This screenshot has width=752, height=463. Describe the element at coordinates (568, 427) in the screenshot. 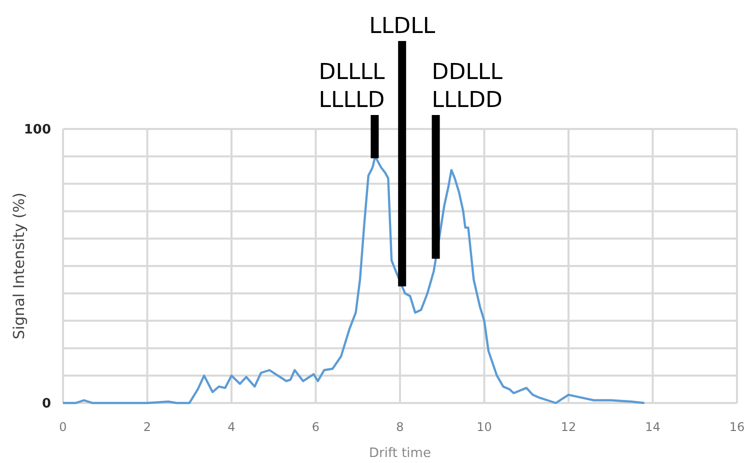

I see `x-tick-label: 12` at that location.